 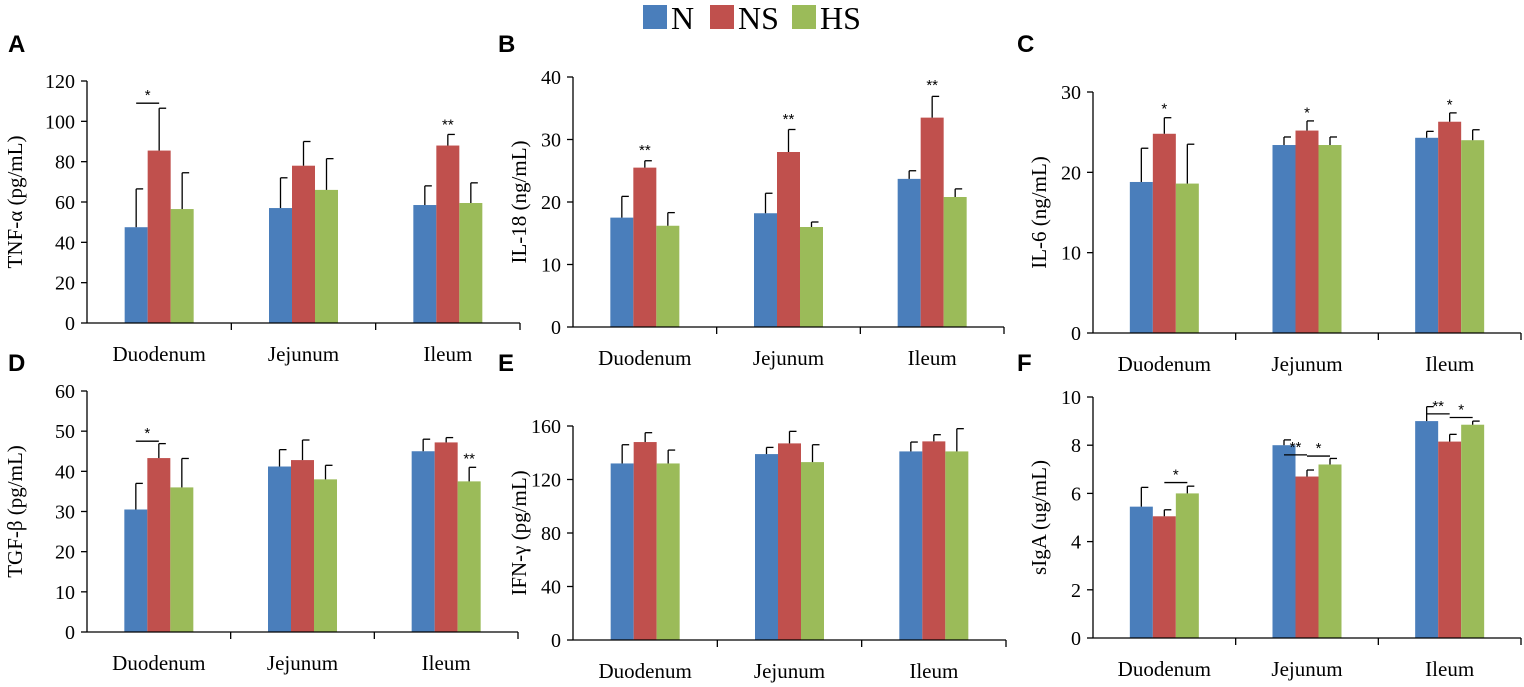 I want to click on bar-f-duodenum-n, so click(x=1141, y=572).